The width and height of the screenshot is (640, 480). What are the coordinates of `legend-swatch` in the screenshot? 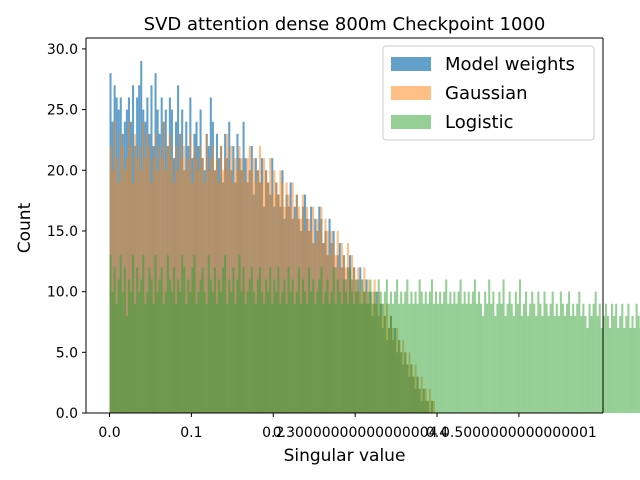 It's located at (411, 93).